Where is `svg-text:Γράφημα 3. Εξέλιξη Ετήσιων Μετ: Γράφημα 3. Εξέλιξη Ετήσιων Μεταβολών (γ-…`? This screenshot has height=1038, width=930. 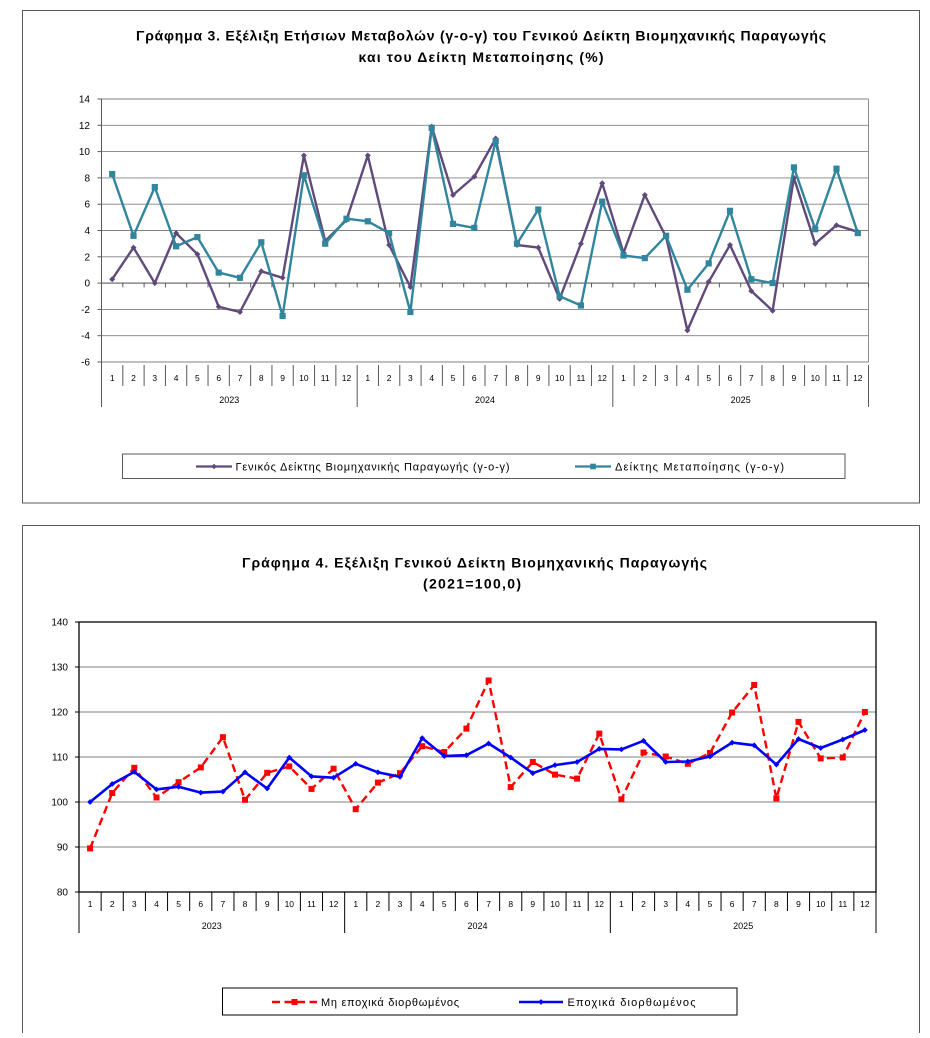
svg-text:Γράφημα 3. Εξέλιξη Ετήσιων Μετ: Γράφημα 3. Εξέλιξη Ετήσιων Μεταβολών (γ-… is located at coordinates (481, 36).